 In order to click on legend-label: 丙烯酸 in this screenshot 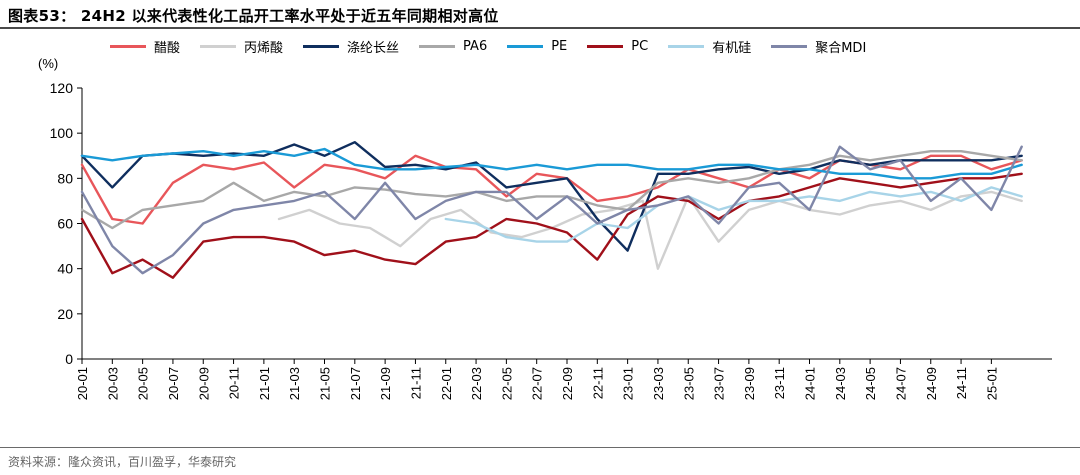, I will do `click(264, 48)`.